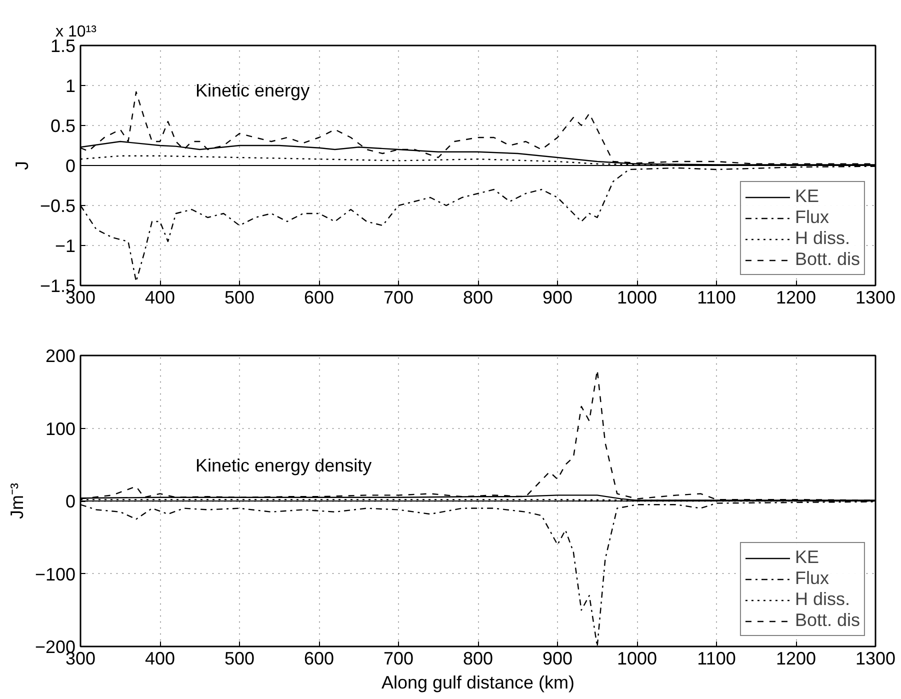 This screenshot has height=699, width=901. What do you see at coordinates (284, 466) in the screenshot?
I see `annotation: Kinetic energy density` at bounding box center [284, 466].